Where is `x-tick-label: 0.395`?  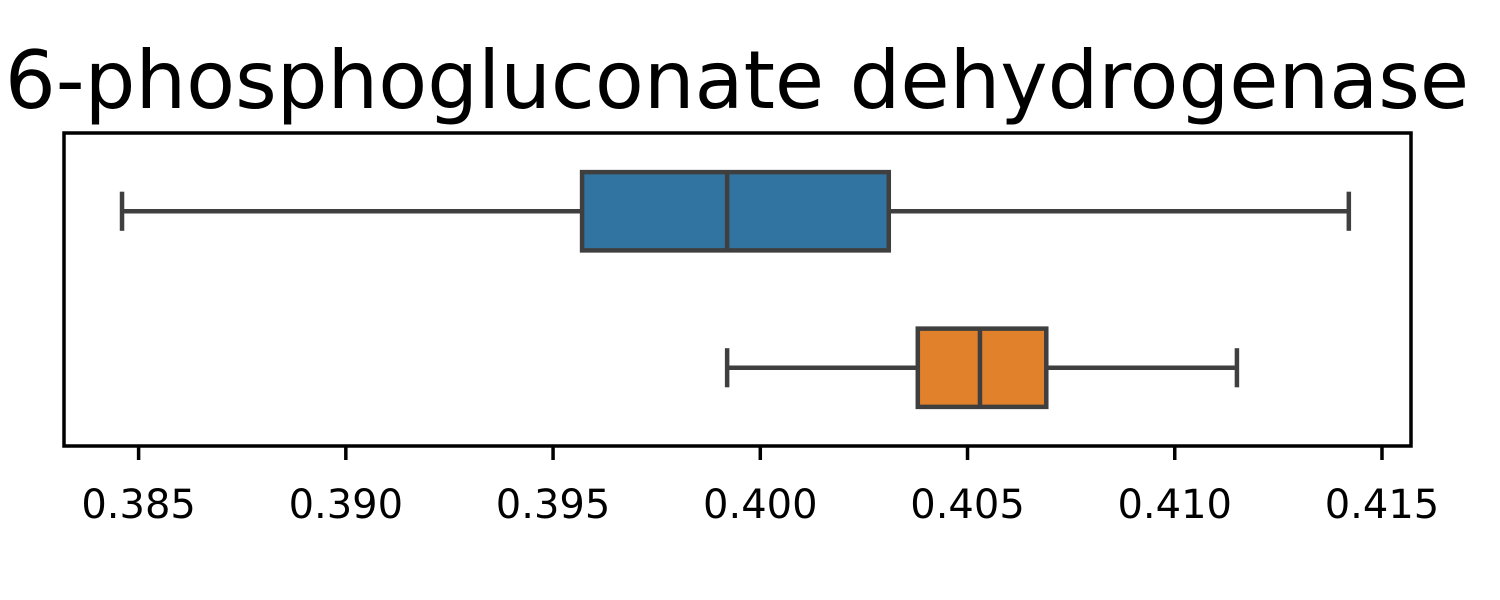 x-tick-label: 0.395 is located at coordinates (553, 505).